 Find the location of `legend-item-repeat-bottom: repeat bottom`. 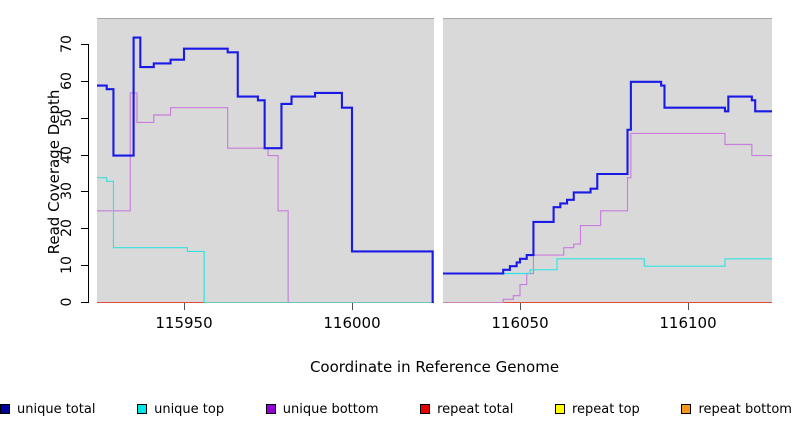

legend-item-repeat-bottom: repeat bottom is located at coordinates (736, 409).